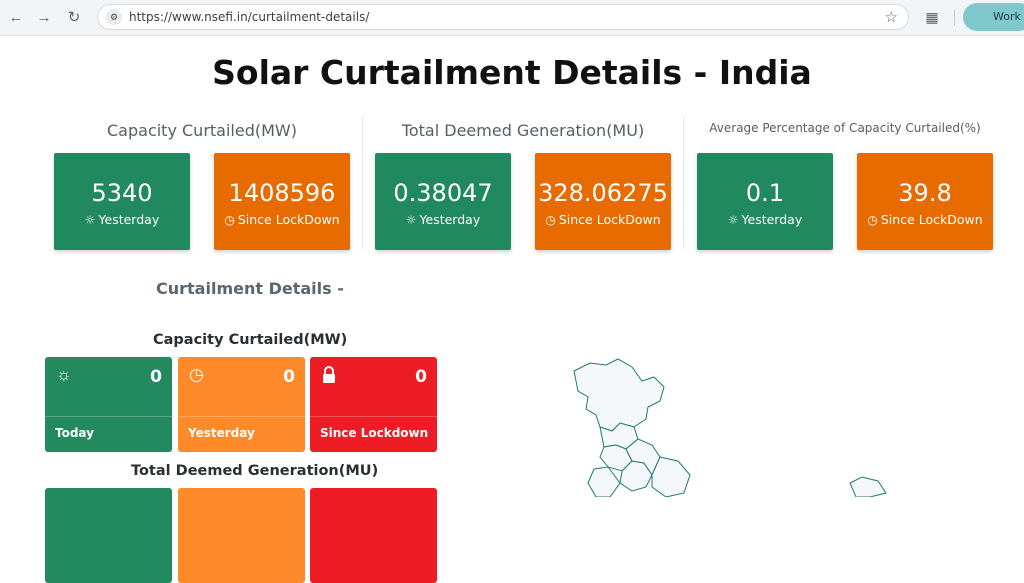 This screenshot has width=1024, height=583. Describe the element at coordinates (740, 427) in the screenshot. I see `india-map` at that location.